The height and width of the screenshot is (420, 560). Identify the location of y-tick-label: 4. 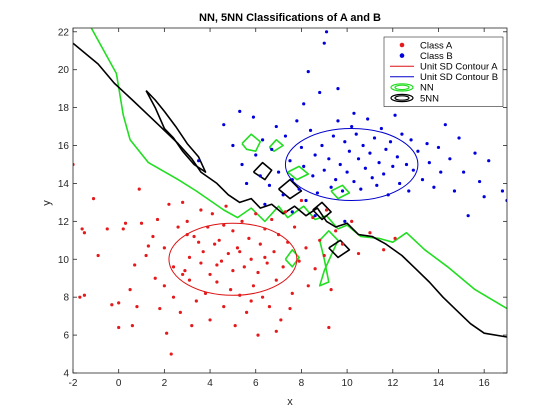
(66, 374).